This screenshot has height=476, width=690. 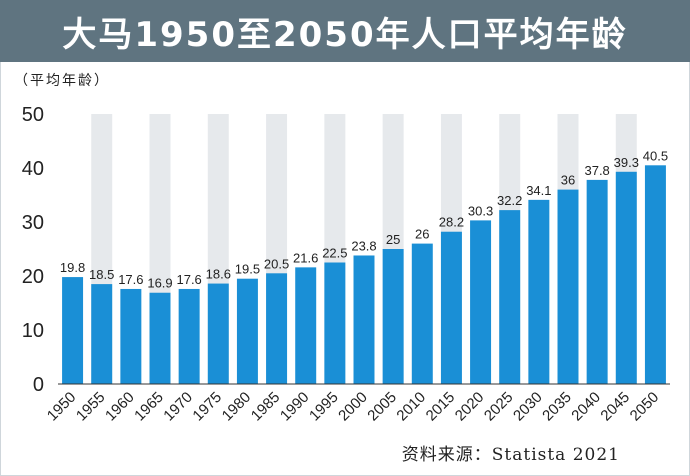 What do you see at coordinates (528, 407) in the screenshot?
I see `x-tick-label: 2030` at bounding box center [528, 407].